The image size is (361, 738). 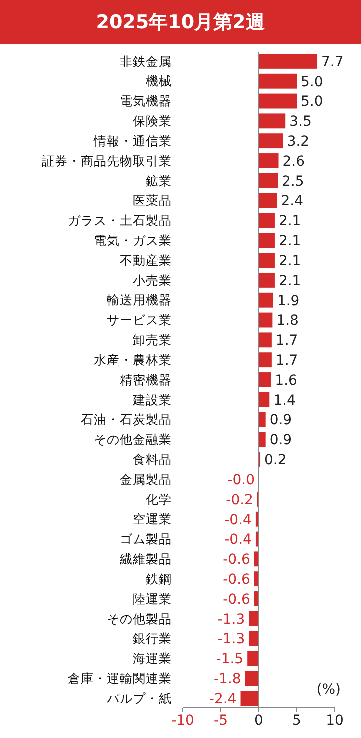 I want to click on y-tick-label: 精密機器, so click(x=146, y=380).